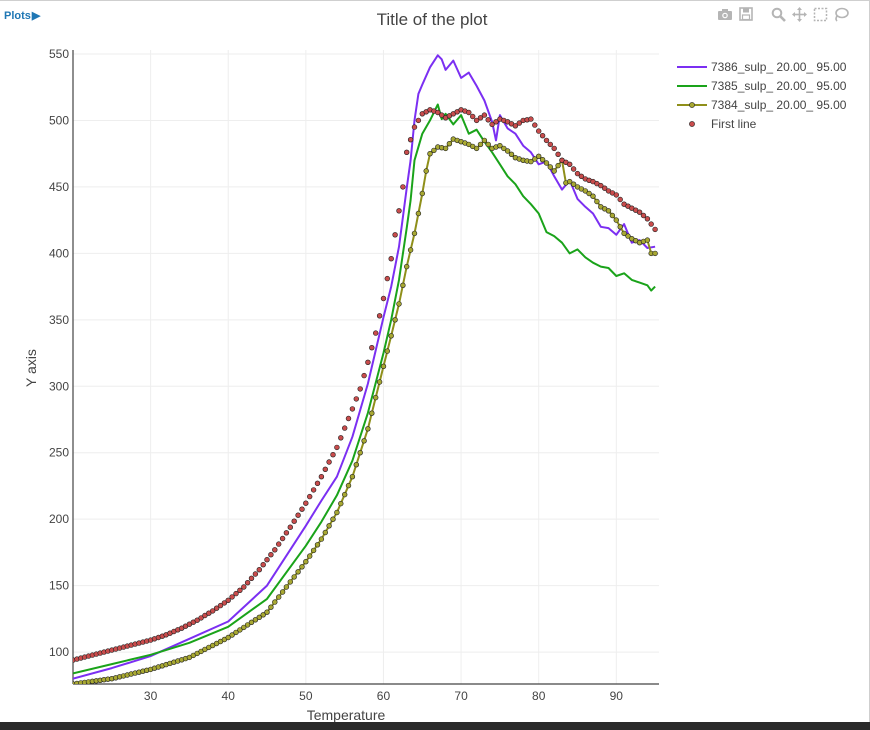 The height and width of the screenshot is (730, 870). What do you see at coordinates (725, 14) in the screenshot?
I see `camera-icon` at bounding box center [725, 14].